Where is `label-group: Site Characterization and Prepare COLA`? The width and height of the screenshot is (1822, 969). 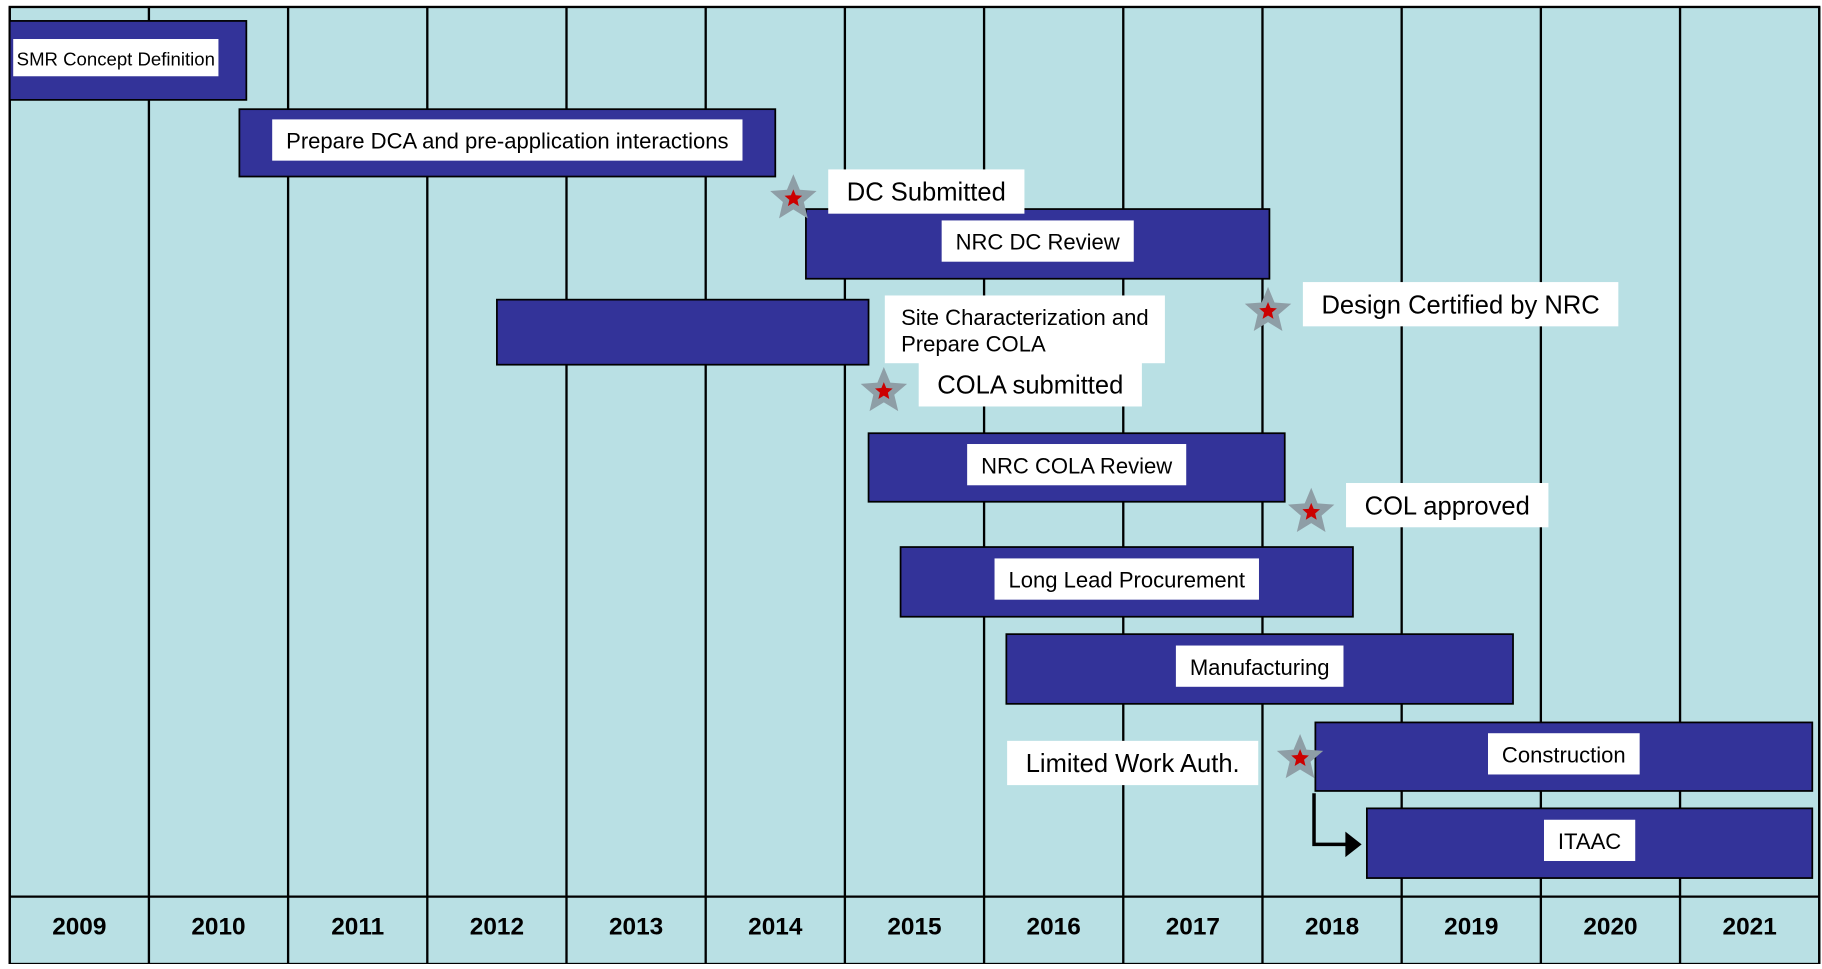 label-group: Site Characterization and Prepare COLA is located at coordinates (1024, 329).